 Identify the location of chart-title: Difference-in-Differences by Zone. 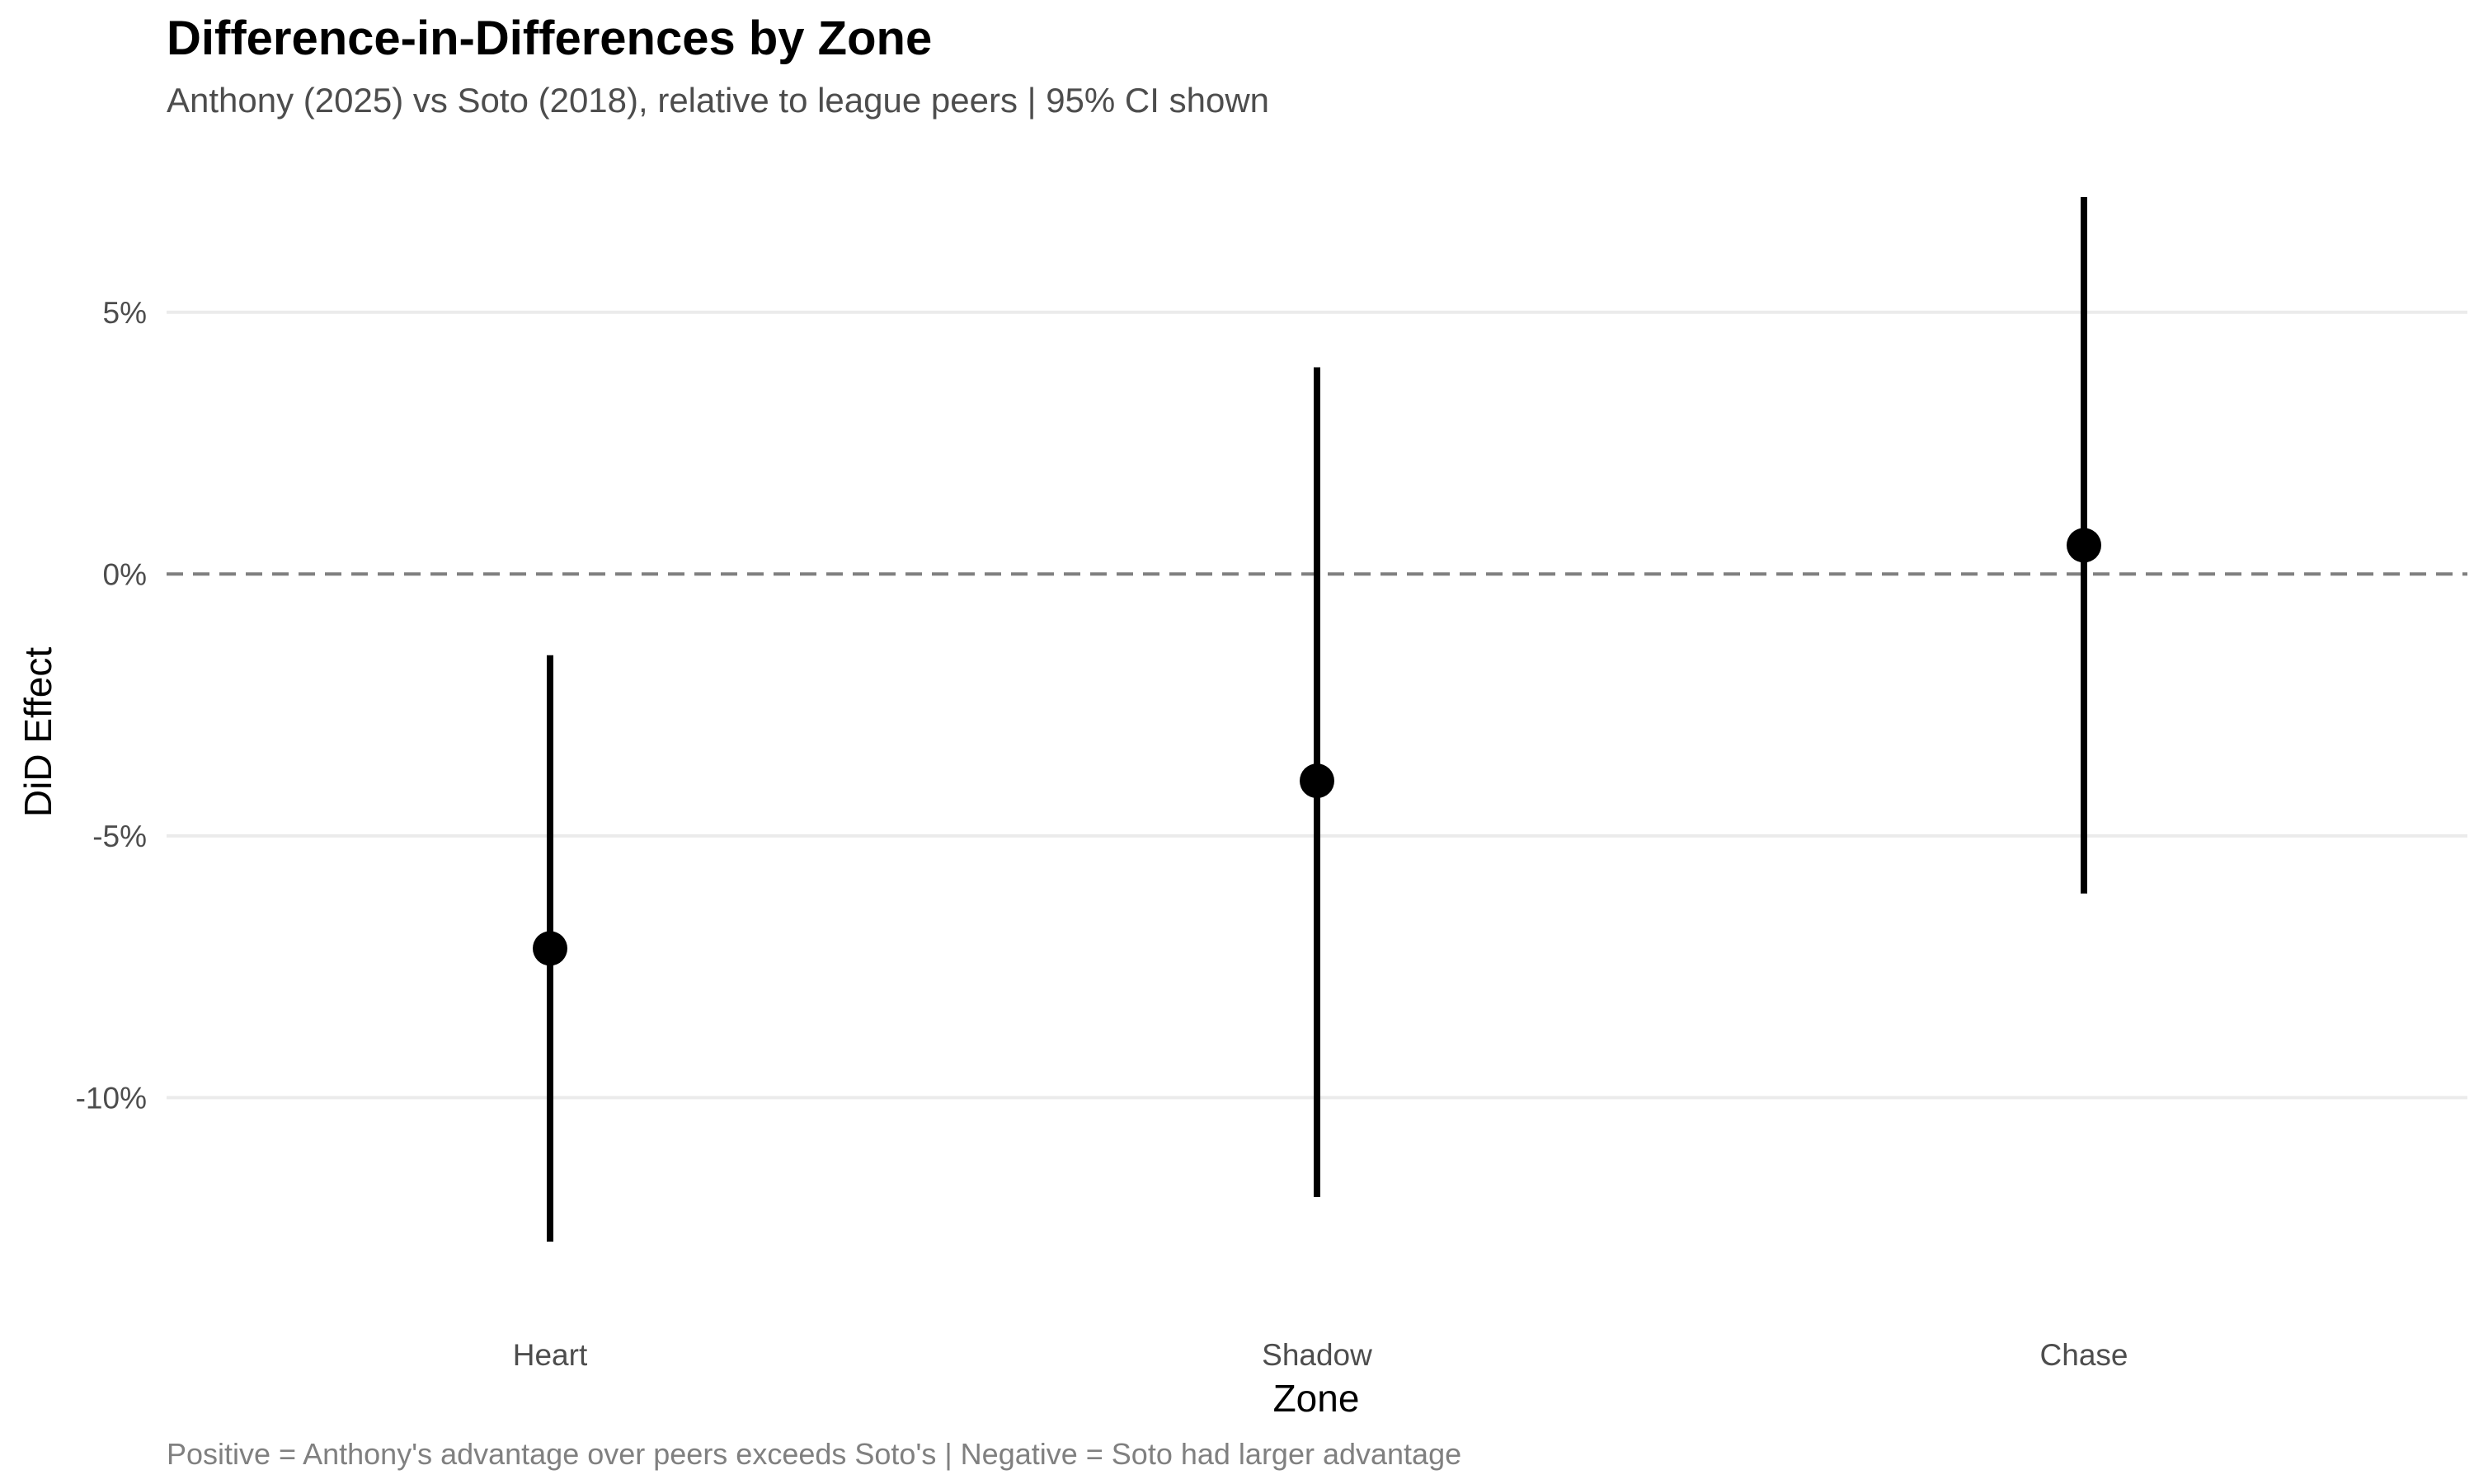
(549, 38).